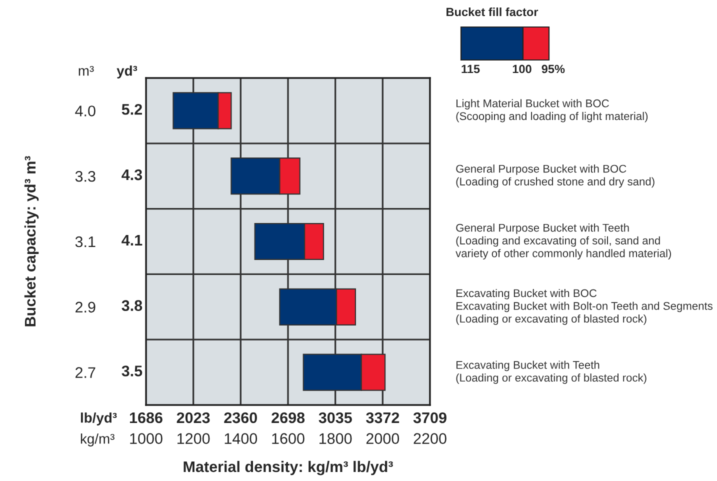 Image resolution: width=717 pixels, height=481 pixels. What do you see at coordinates (383, 438) in the screenshot?
I see `x-tick-label: 2000` at bounding box center [383, 438].